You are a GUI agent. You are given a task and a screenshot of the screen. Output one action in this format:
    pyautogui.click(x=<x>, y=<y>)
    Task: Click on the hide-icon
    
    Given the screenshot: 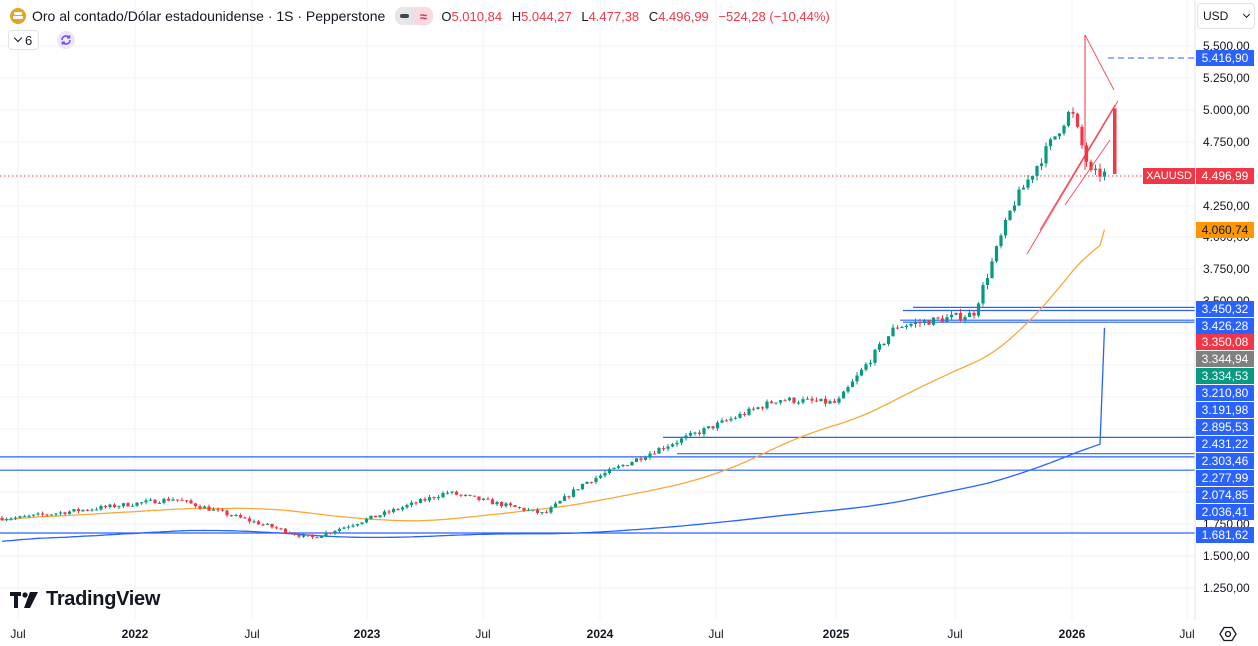 What is the action you would take?
    pyautogui.click(x=404, y=16)
    